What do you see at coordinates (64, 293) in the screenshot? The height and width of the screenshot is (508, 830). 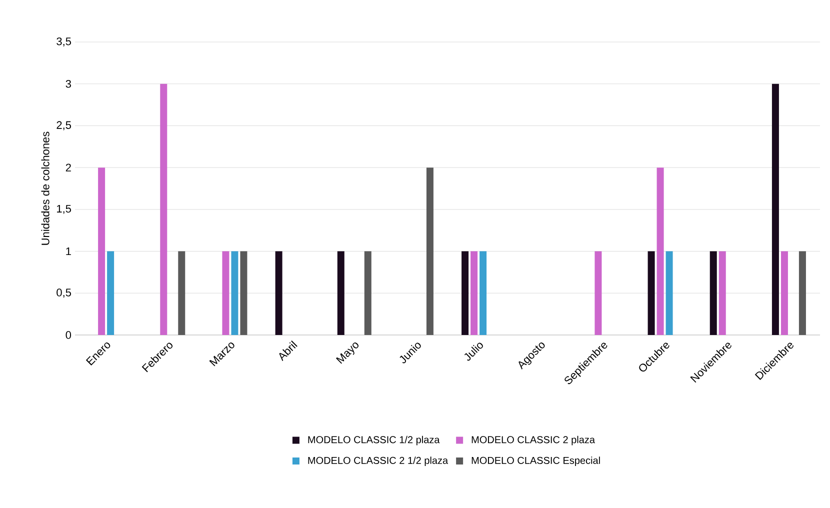 I see `y-tick-label: 0,5` at bounding box center [64, 293].